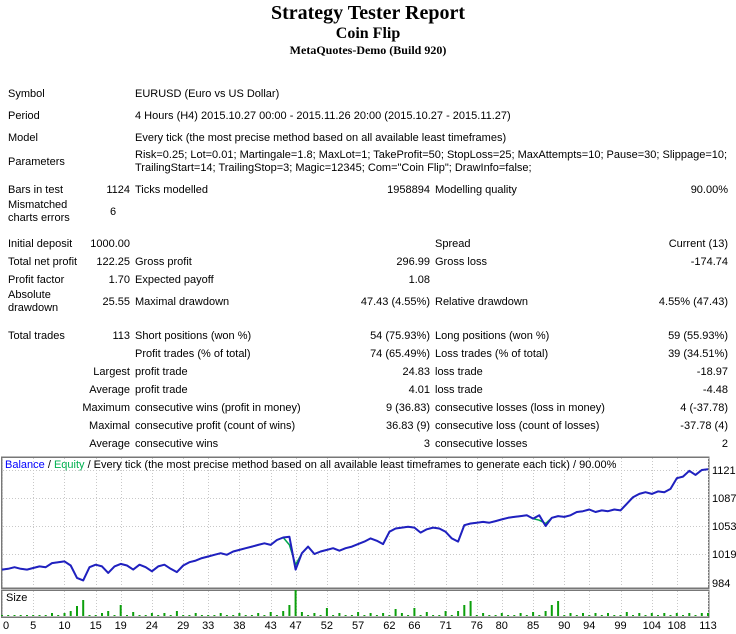  Describe the element at coordinates (113, 261) in the screenshot. I see `stat-value: 122.25` at that location.